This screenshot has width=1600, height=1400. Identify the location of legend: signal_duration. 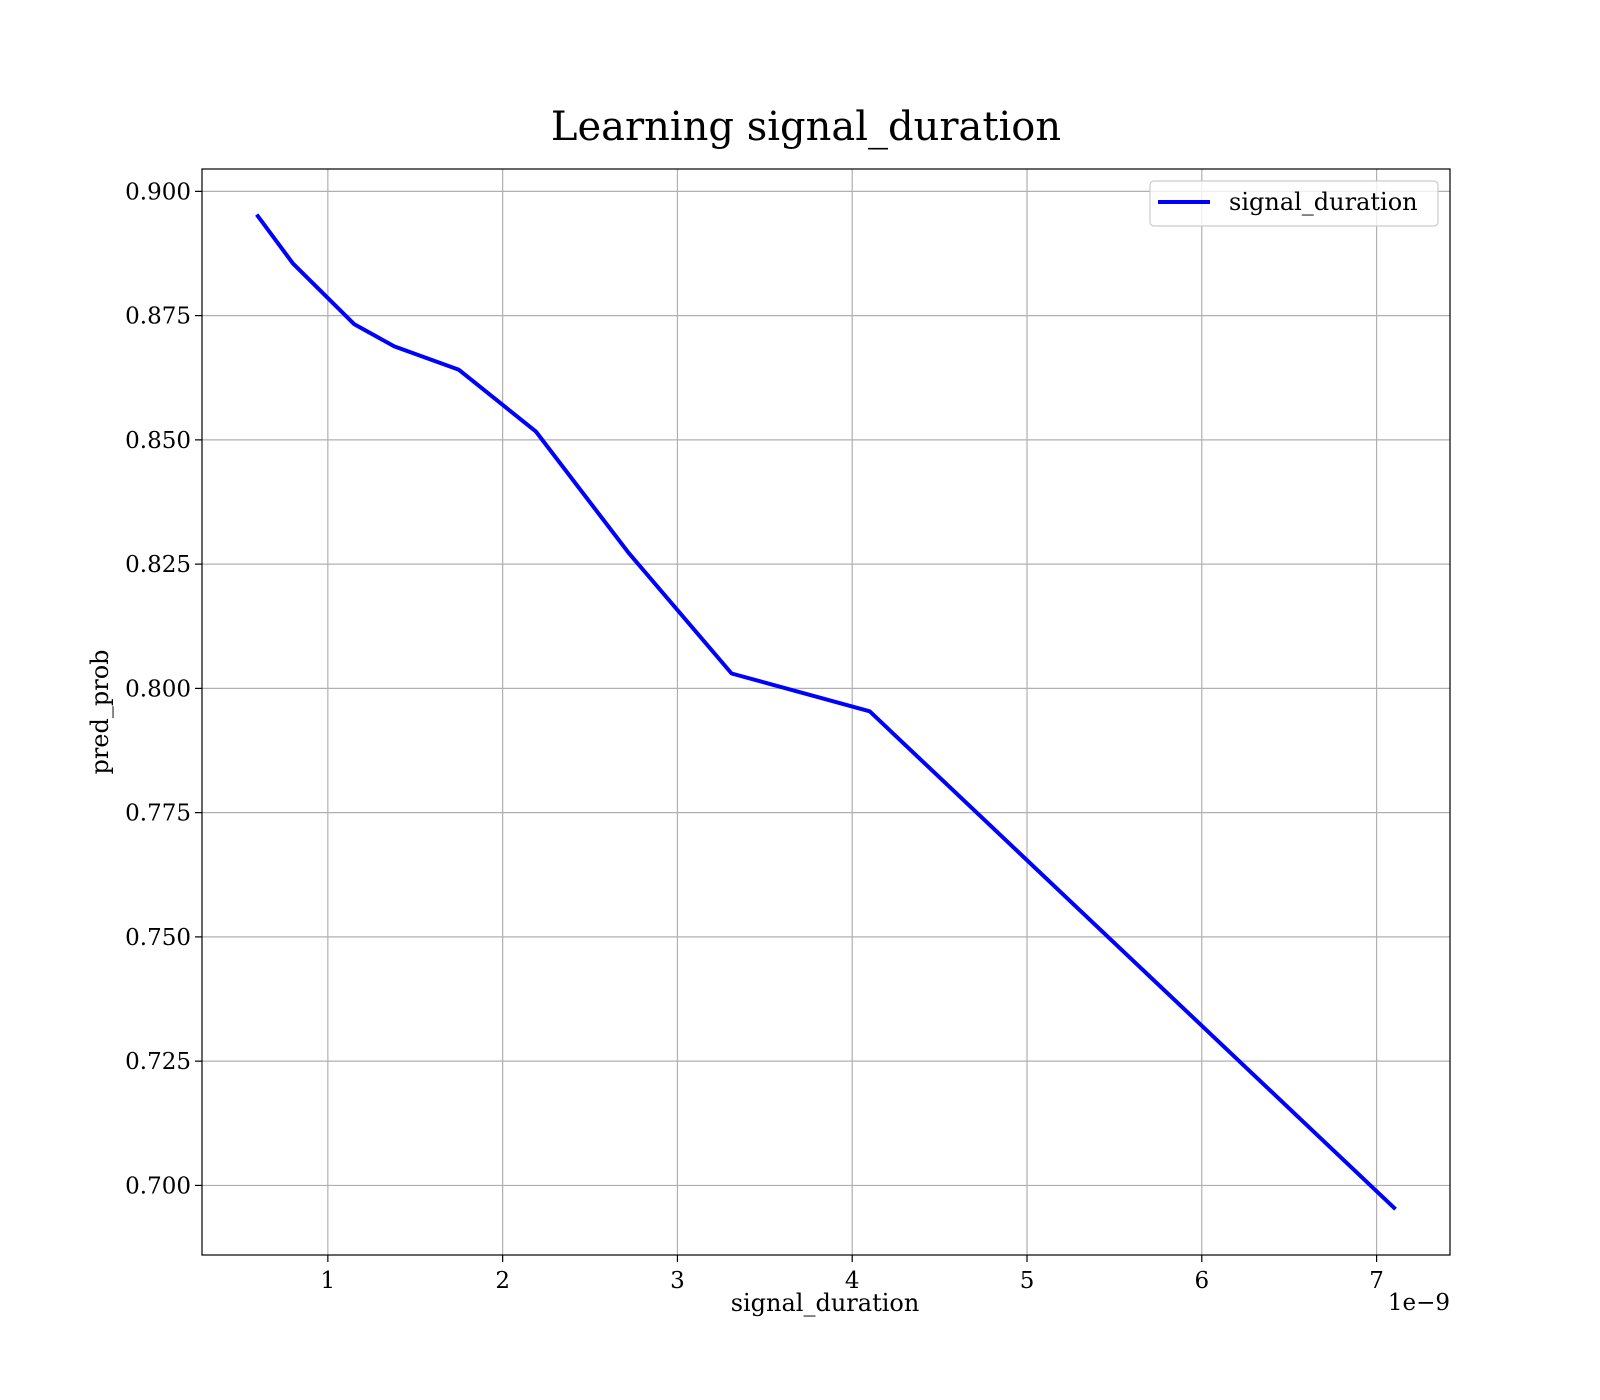
(1294, 203).